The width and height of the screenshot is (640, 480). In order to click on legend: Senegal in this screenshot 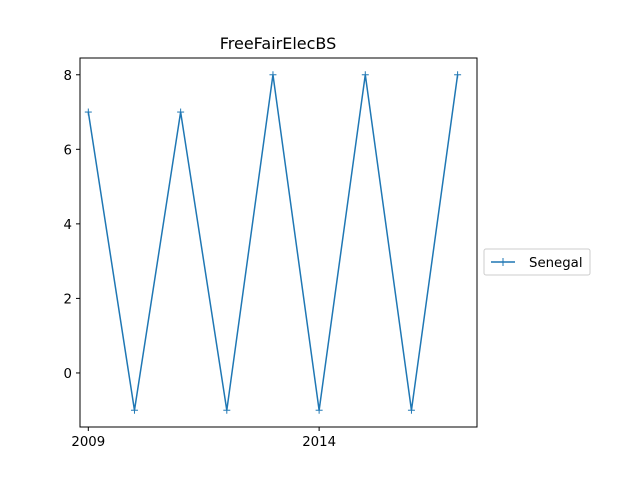, I will do `click(537, 262)`.